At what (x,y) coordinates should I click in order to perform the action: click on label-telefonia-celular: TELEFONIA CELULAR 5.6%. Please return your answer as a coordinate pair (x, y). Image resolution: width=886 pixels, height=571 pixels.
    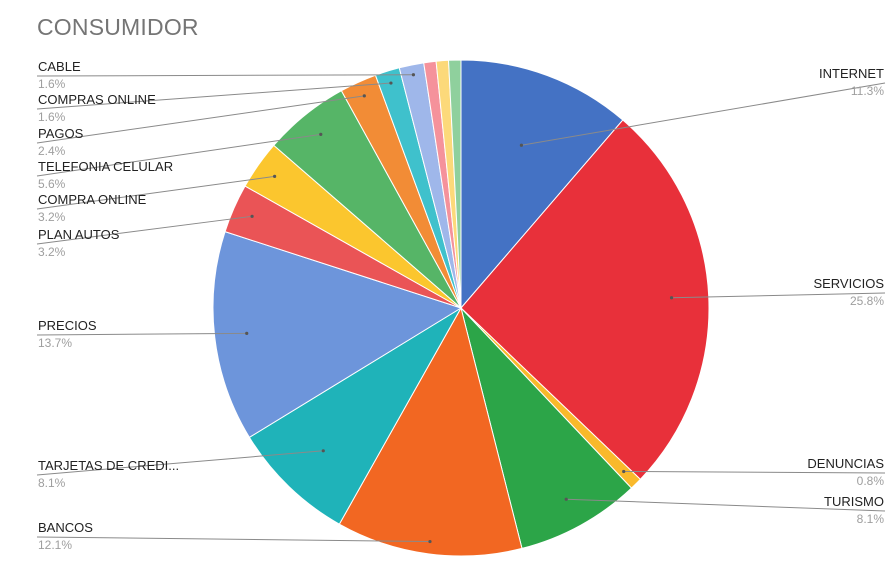
    Looking at the image, I should click on (179, 161).